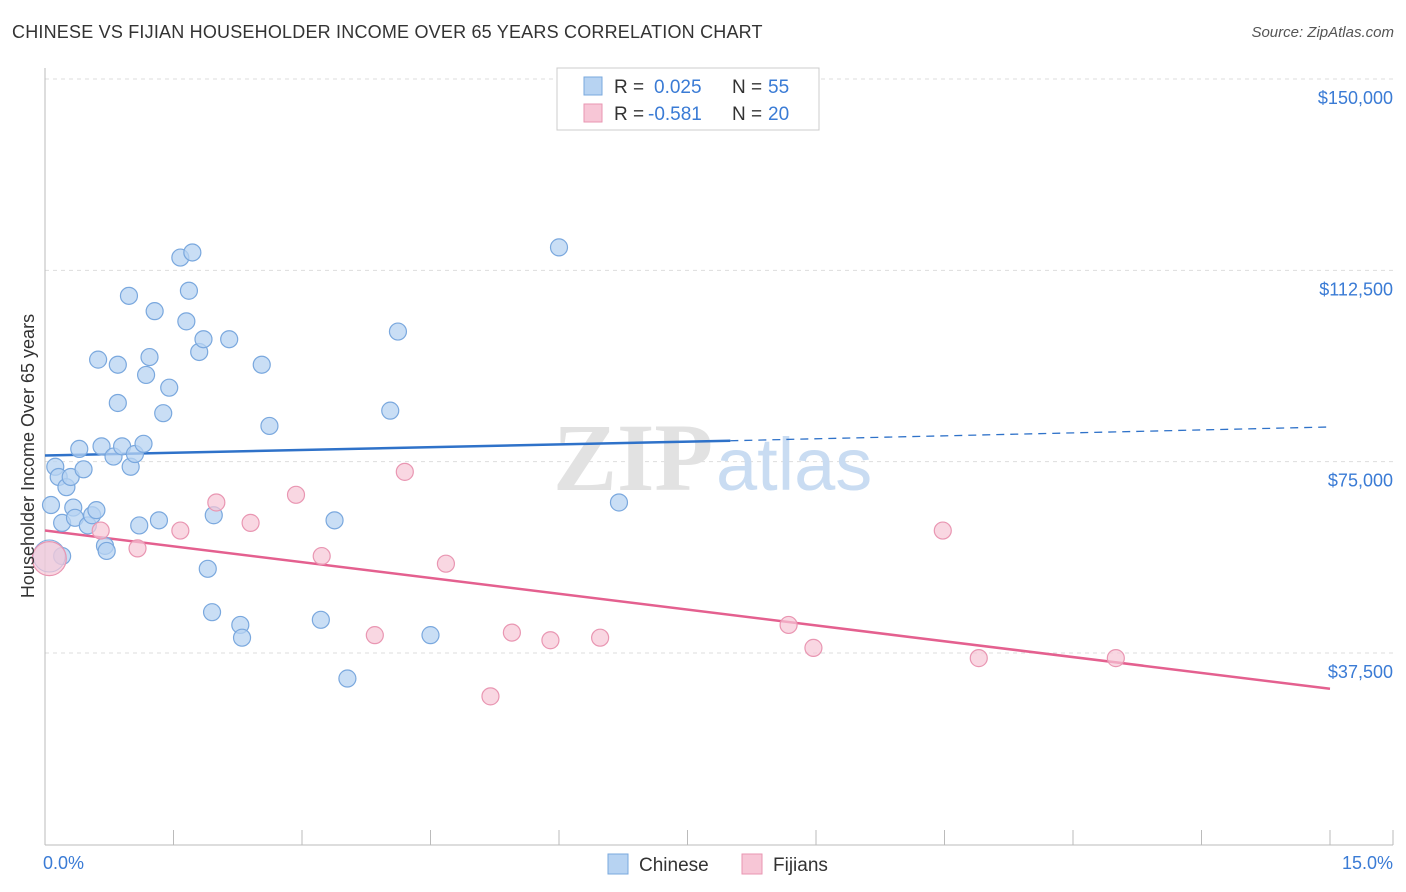  Describe the element at coordinates (387, 448) in the screenshot. I see `chinese-trend-line` at that location.